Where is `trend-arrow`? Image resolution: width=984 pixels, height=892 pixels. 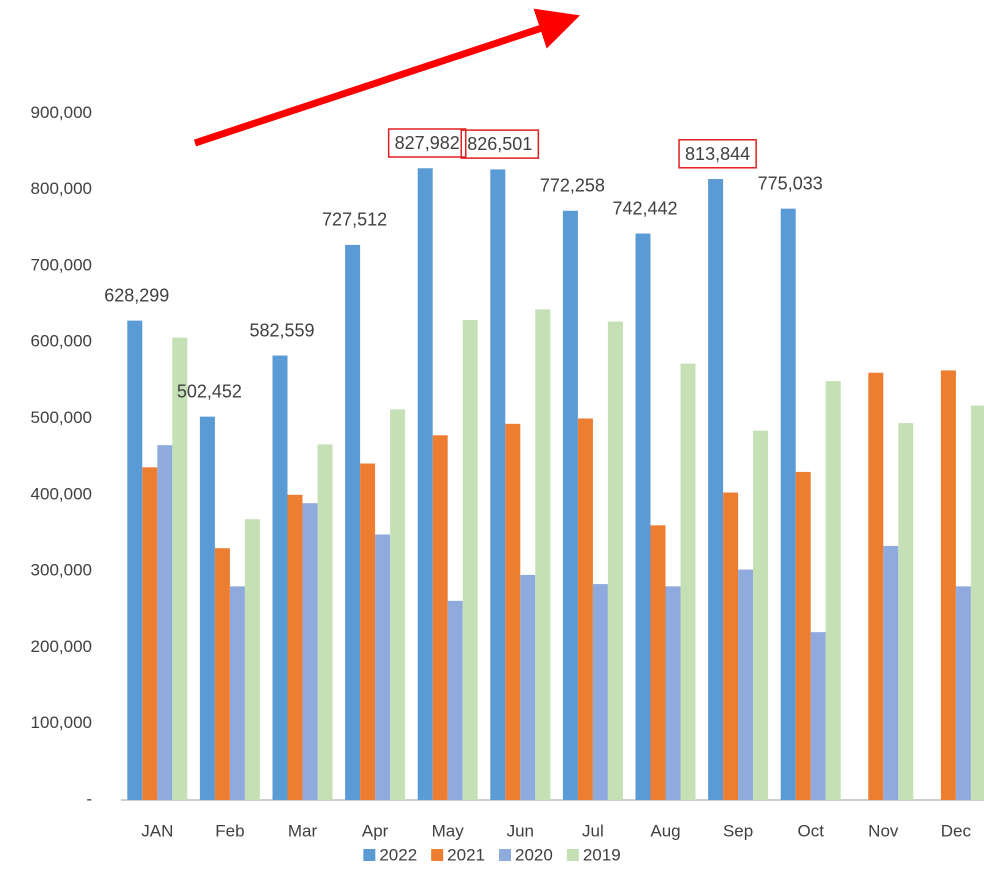 trend-arrow is located at coordinates (386, 77).